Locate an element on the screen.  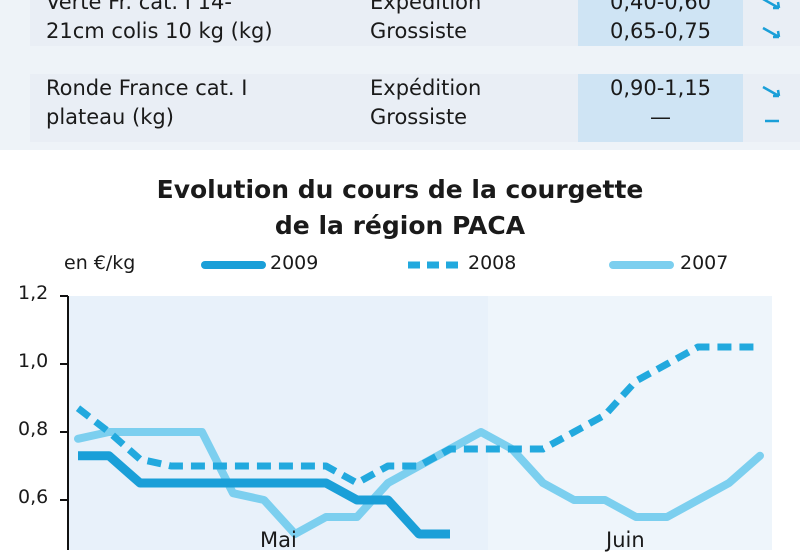
price-cell: 0,40-0,60 0,65-0,75 is located at coordinates (660, 23).